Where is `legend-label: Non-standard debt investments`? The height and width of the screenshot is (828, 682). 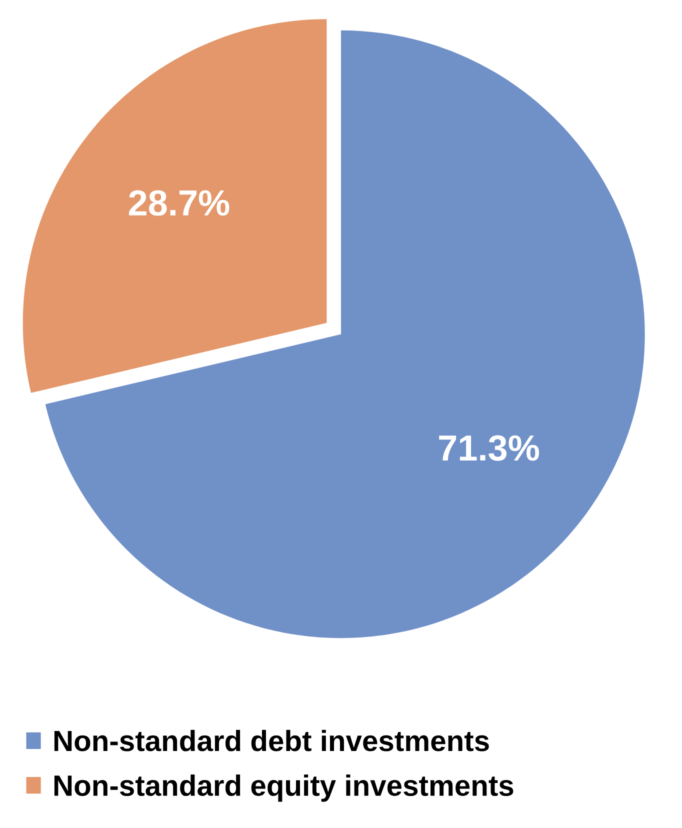
legend-label: Non-standard debt investments is located at coordinates (271, 741).